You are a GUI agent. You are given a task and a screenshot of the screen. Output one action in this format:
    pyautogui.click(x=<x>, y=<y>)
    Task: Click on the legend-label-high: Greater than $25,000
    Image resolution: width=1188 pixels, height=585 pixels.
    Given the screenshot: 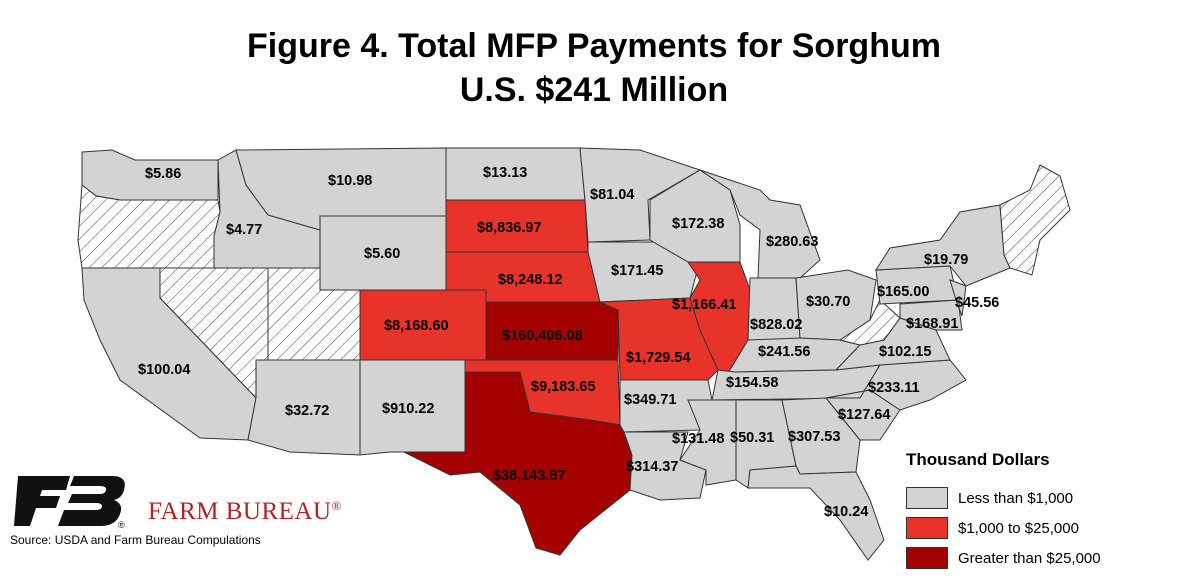 What is the action you would take?
    pyautogui.click(x=1029, y=558)
    